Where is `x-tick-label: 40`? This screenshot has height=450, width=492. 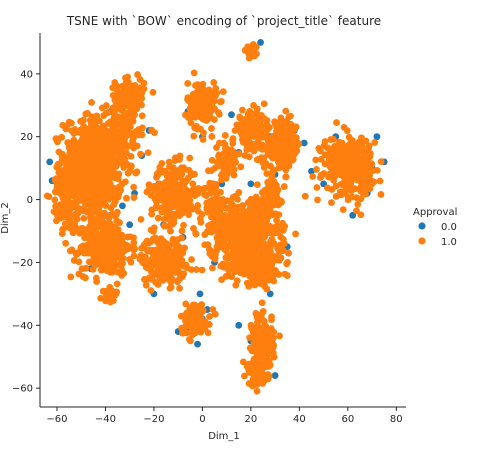 x-tick-label: 40 is located at coordinates (299, 419).